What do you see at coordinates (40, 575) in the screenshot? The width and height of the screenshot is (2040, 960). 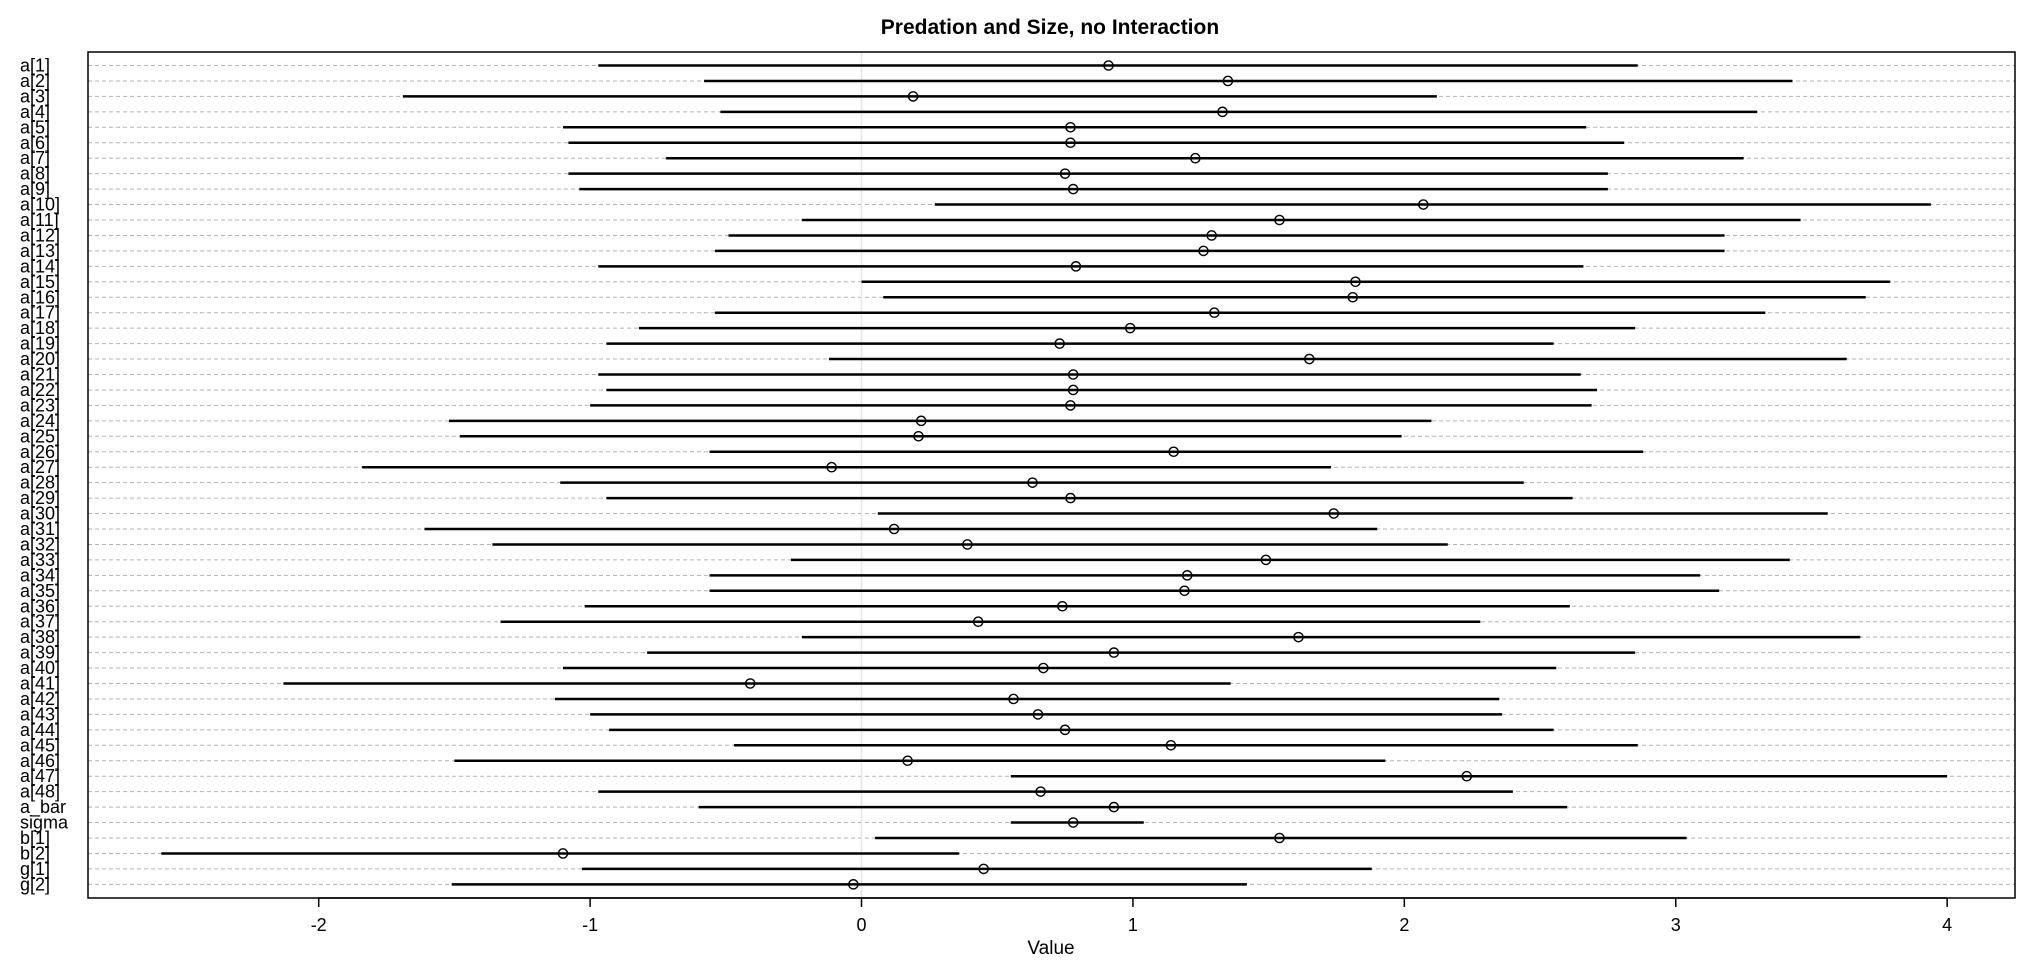 I see `parameter-label: a[34]` at bounding box center [40, 575].